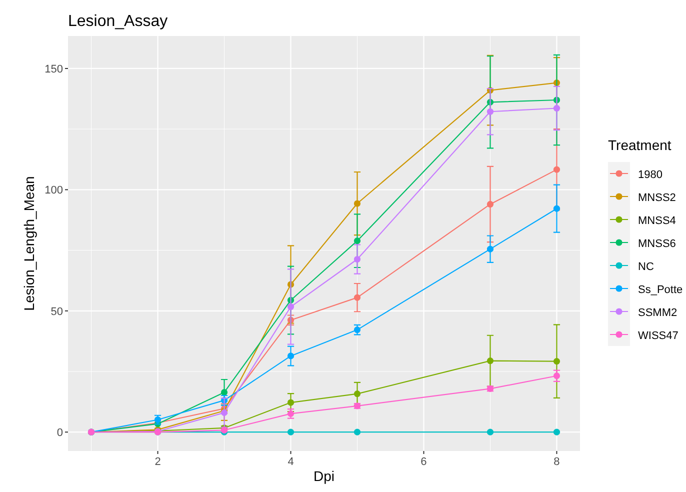 This screenshot has width=686, height=492. What do you see at coordinates (660, 290) in the screenshot?
I see `legend-label: Ss_Potte` at bounding box center [660, 290].